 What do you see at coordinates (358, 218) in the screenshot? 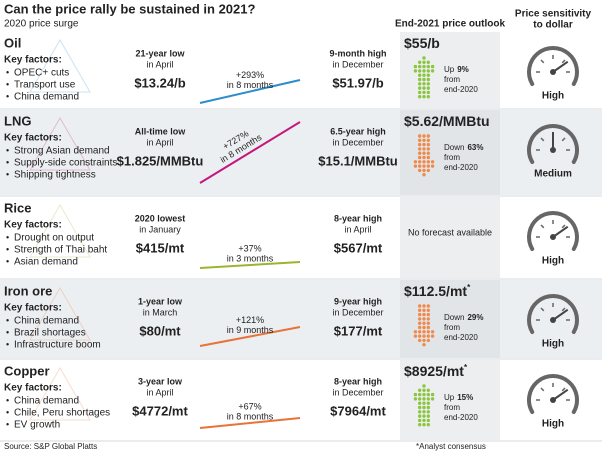
I see `high-label: 8-year high` at bounding box center [358, 218].